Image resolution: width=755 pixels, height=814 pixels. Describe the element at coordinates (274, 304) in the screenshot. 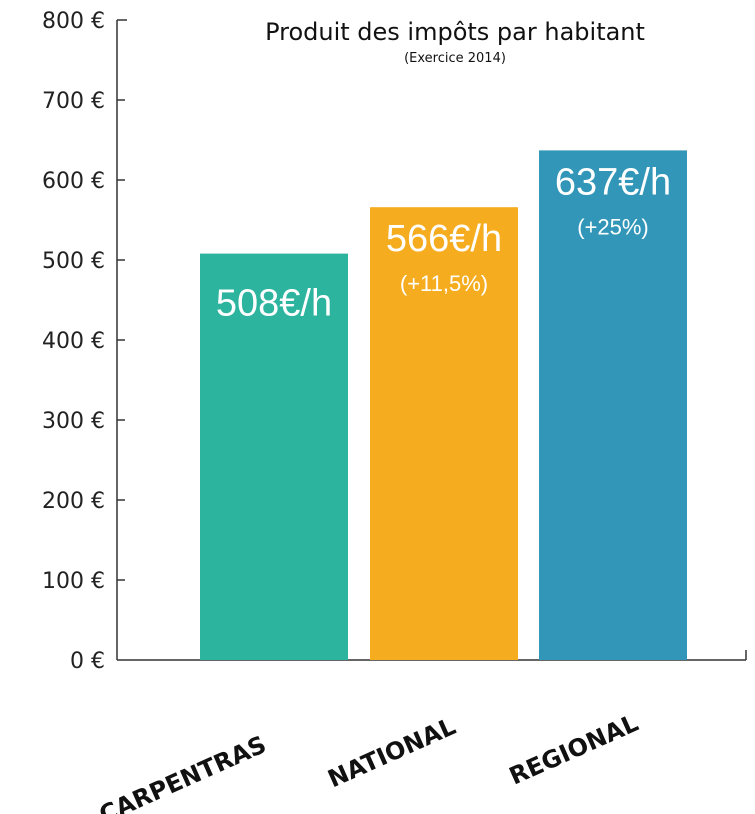

I see `bar-value-label: 508€/h` at that location.